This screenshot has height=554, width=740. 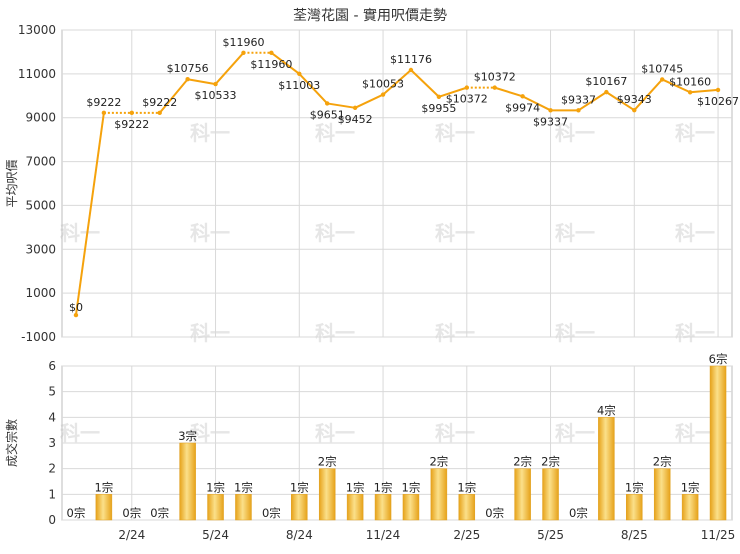 I want to click on price-point-label: $10053, so click(x=383, y=84).